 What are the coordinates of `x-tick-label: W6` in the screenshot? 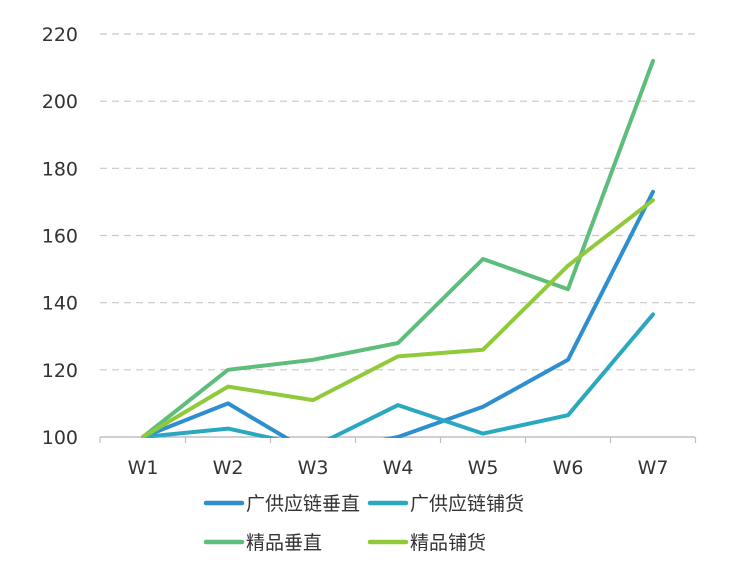 It's located at (568, 468).